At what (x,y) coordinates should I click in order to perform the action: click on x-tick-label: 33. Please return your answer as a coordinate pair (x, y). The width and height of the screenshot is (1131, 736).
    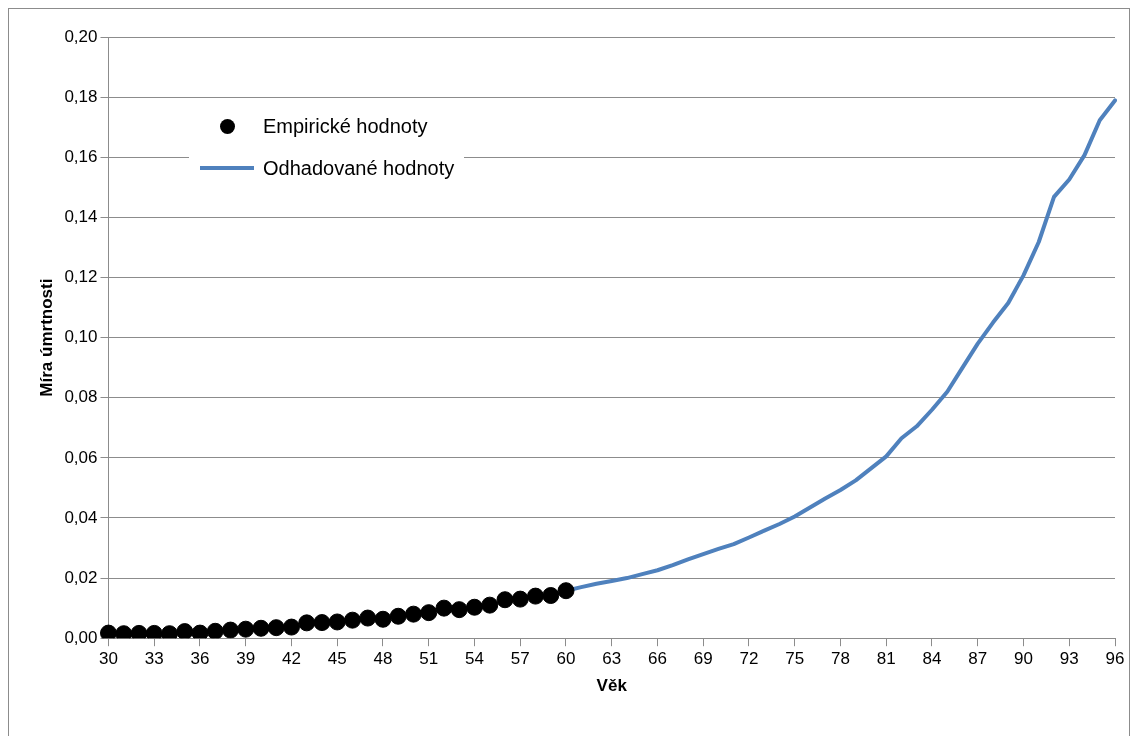
    Looking at the image, I should click on (154, 659).